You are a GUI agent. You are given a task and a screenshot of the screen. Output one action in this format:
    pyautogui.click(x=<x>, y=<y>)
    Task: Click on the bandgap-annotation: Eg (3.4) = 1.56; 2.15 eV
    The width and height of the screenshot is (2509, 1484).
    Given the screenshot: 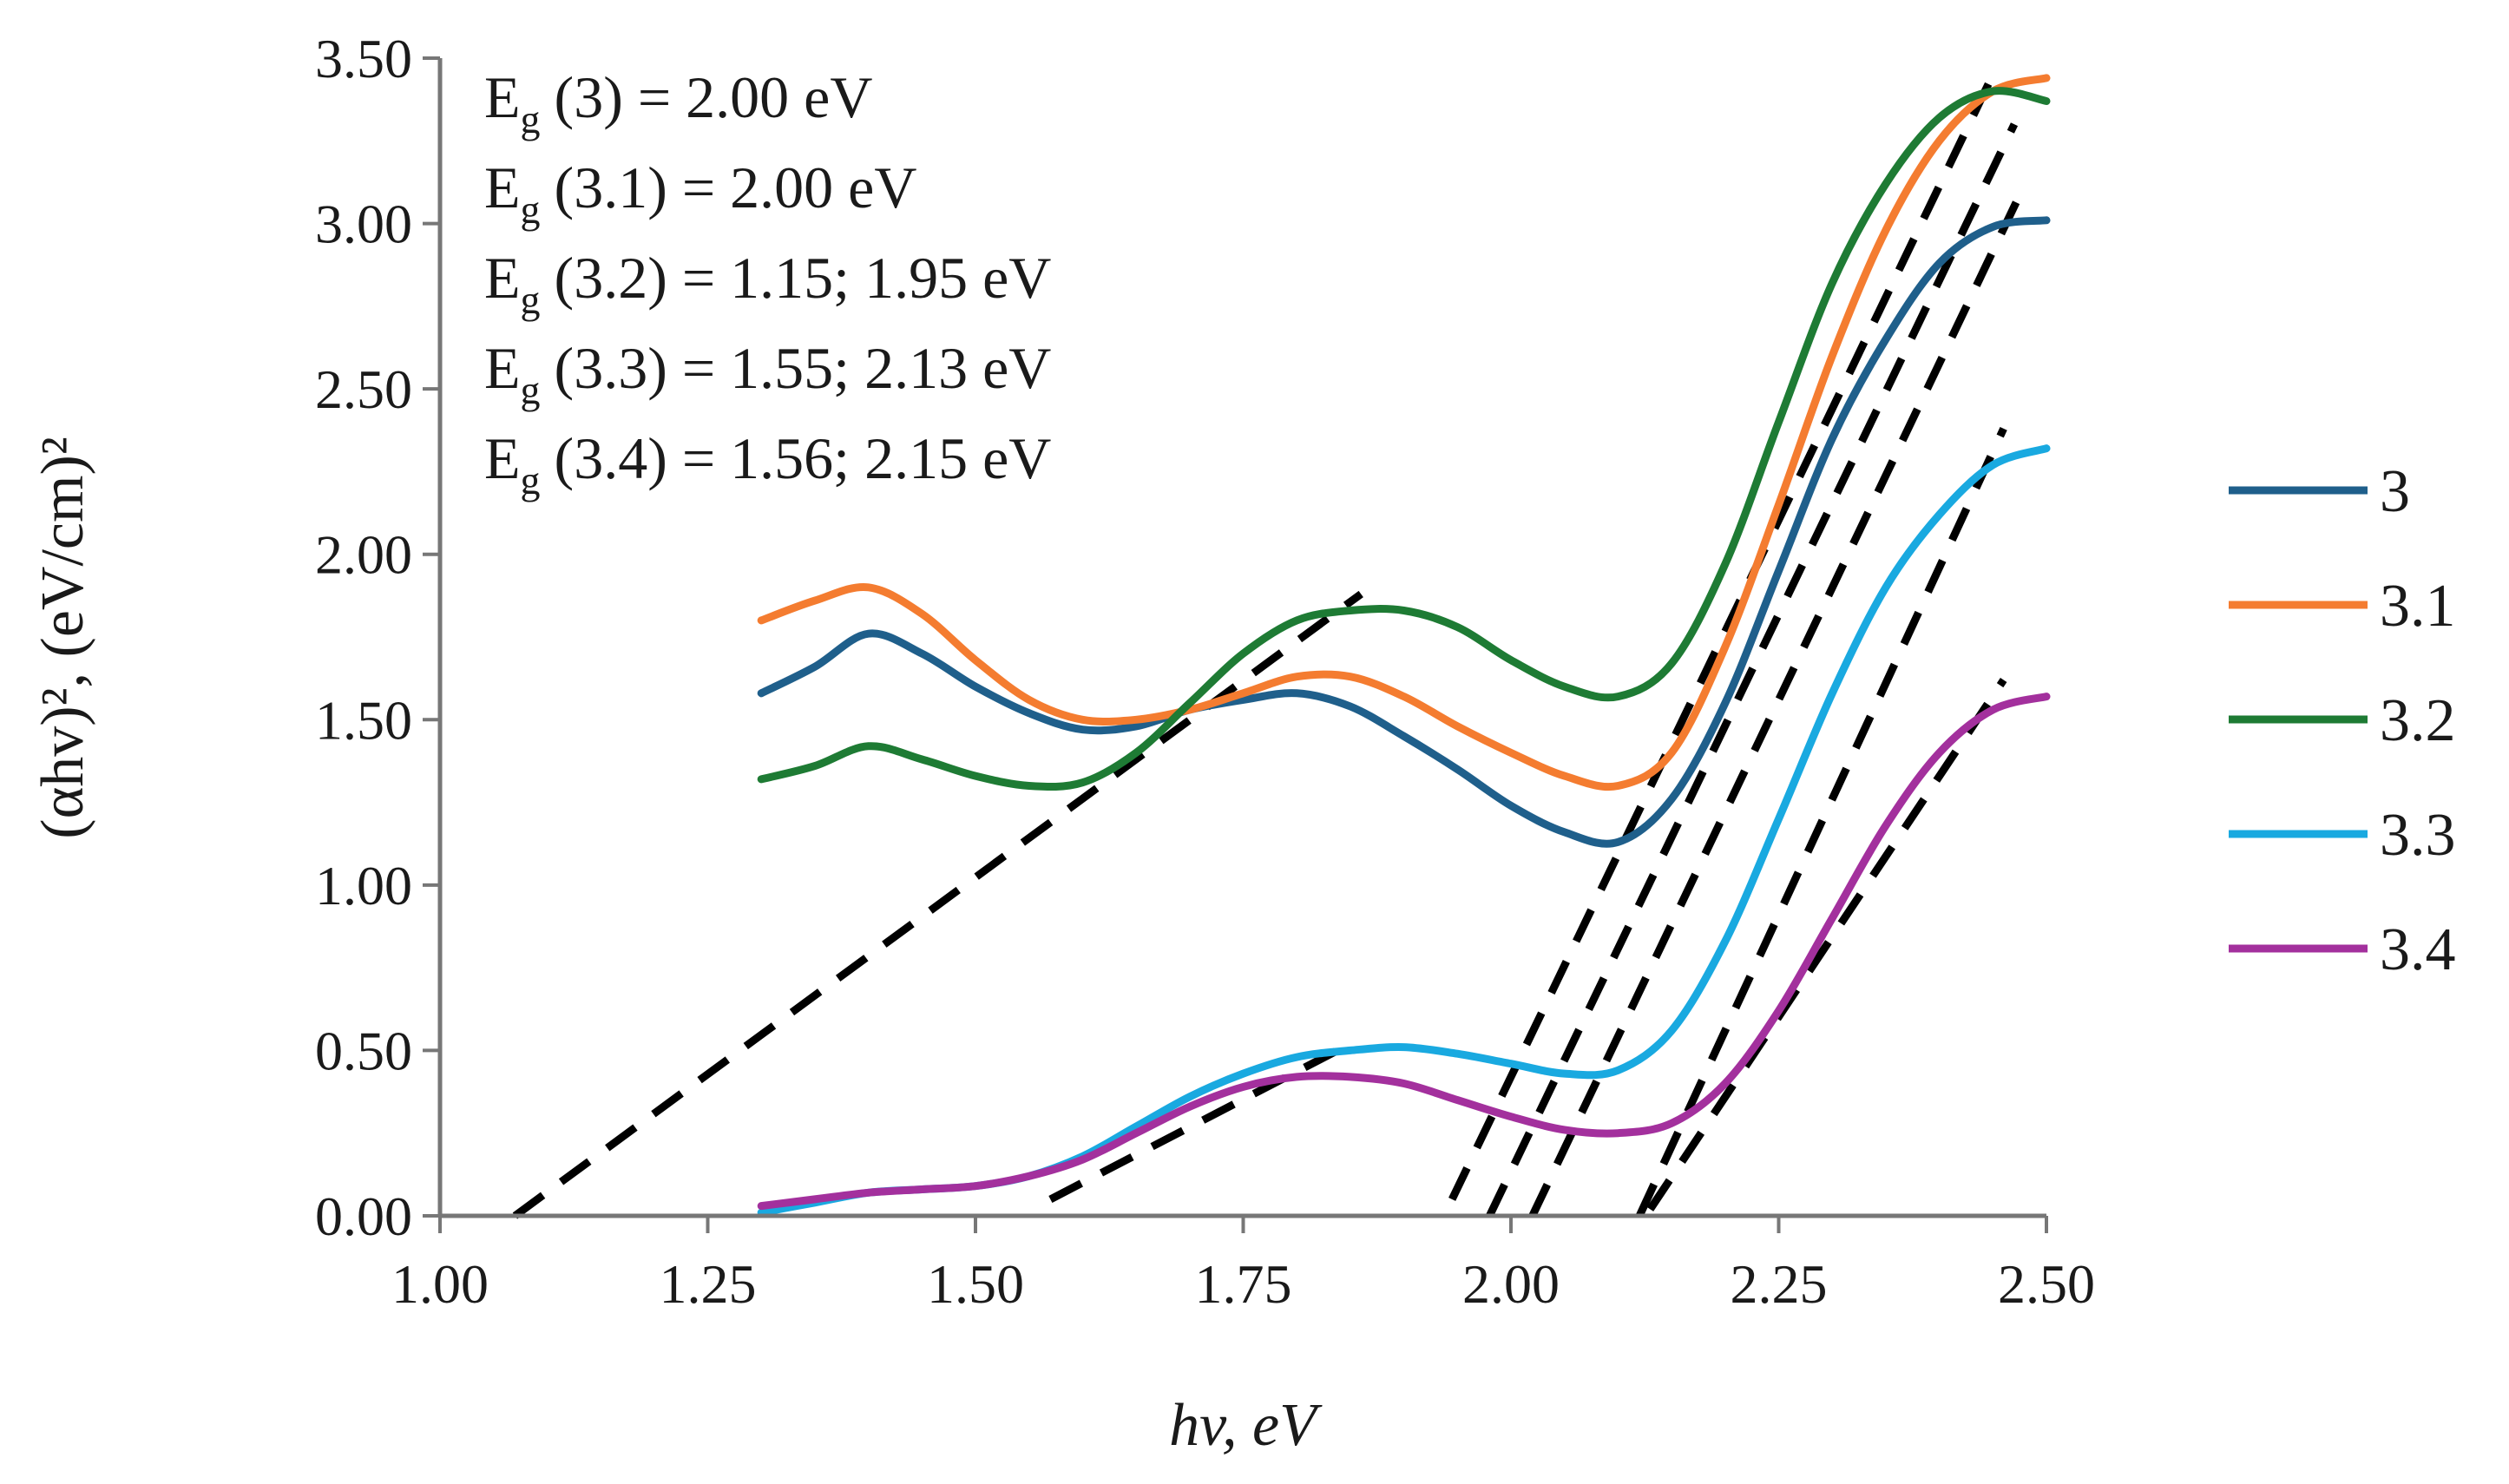 What is the action you would take?
    pyautogui.click(x=767, y=464)
    